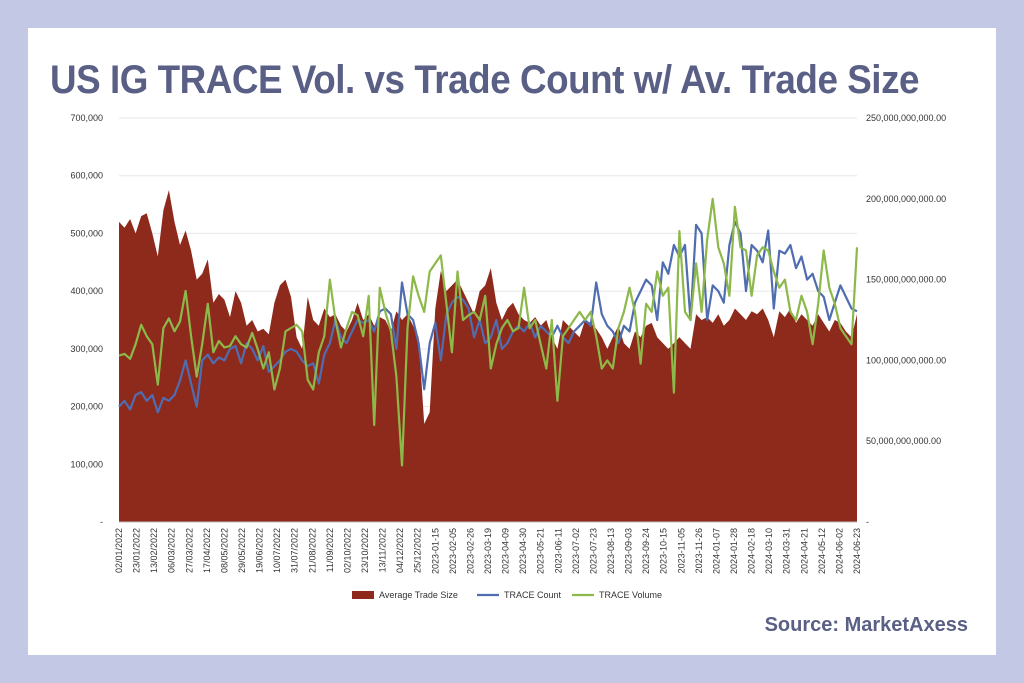 The height and width of the screenshot is (683, 1024). I want to click on right-axis-tick-label: 150,000,000,000.00, so click(906, 280).